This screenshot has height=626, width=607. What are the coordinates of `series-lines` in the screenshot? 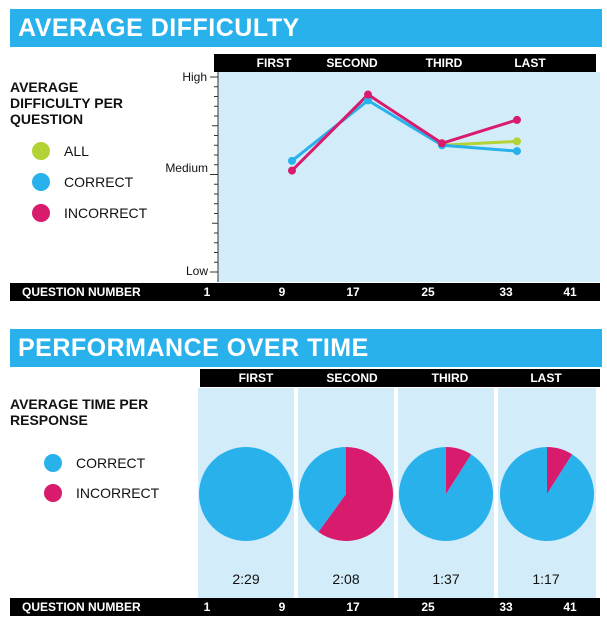 It's located at (404, 132).